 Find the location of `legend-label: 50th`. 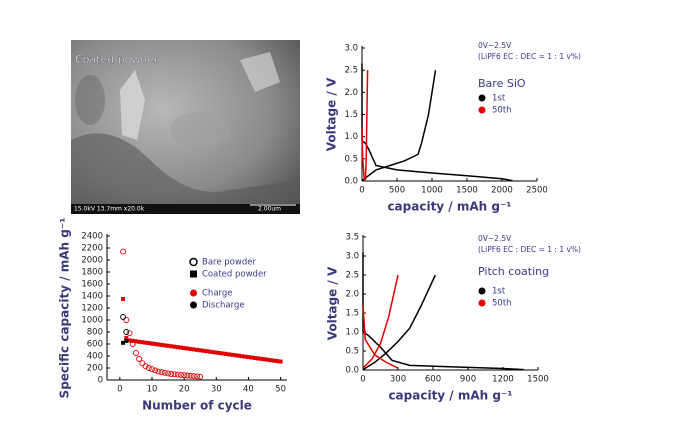

legend-label: 50th is located at coordinates (502, 111).